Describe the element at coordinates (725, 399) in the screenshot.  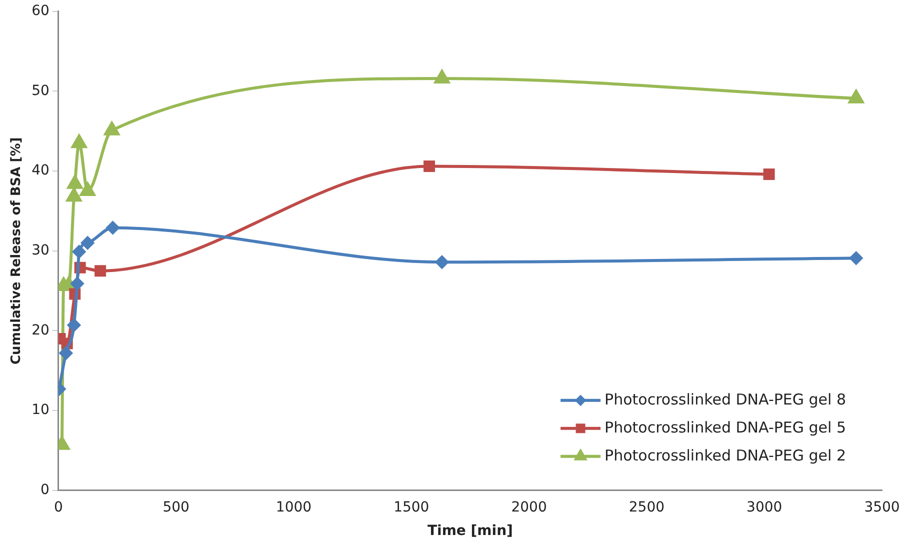
I see `legend-label: Photocrosslinked DNA-PEG gel 8` at that location.